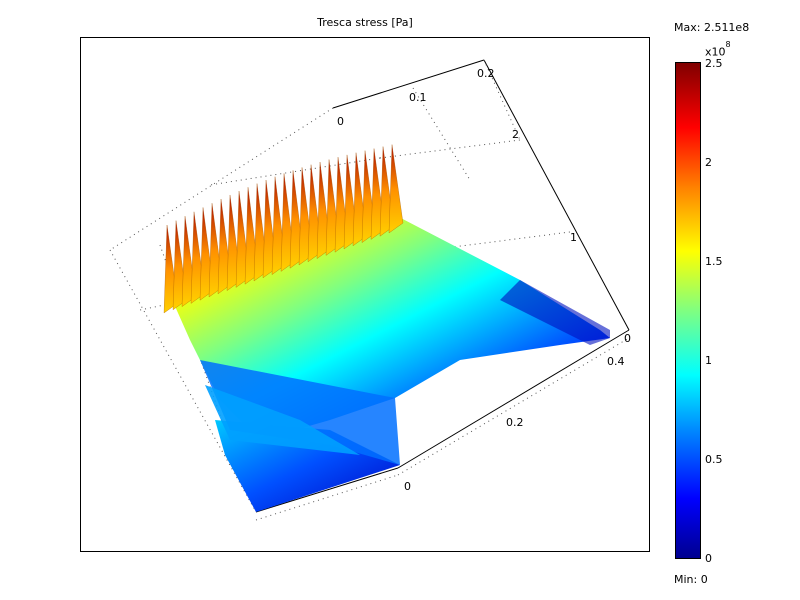  What do you see at coordinates (555, 312) in the screenshot?
I see `surface-right-edge` at bounding box center [555, 312].